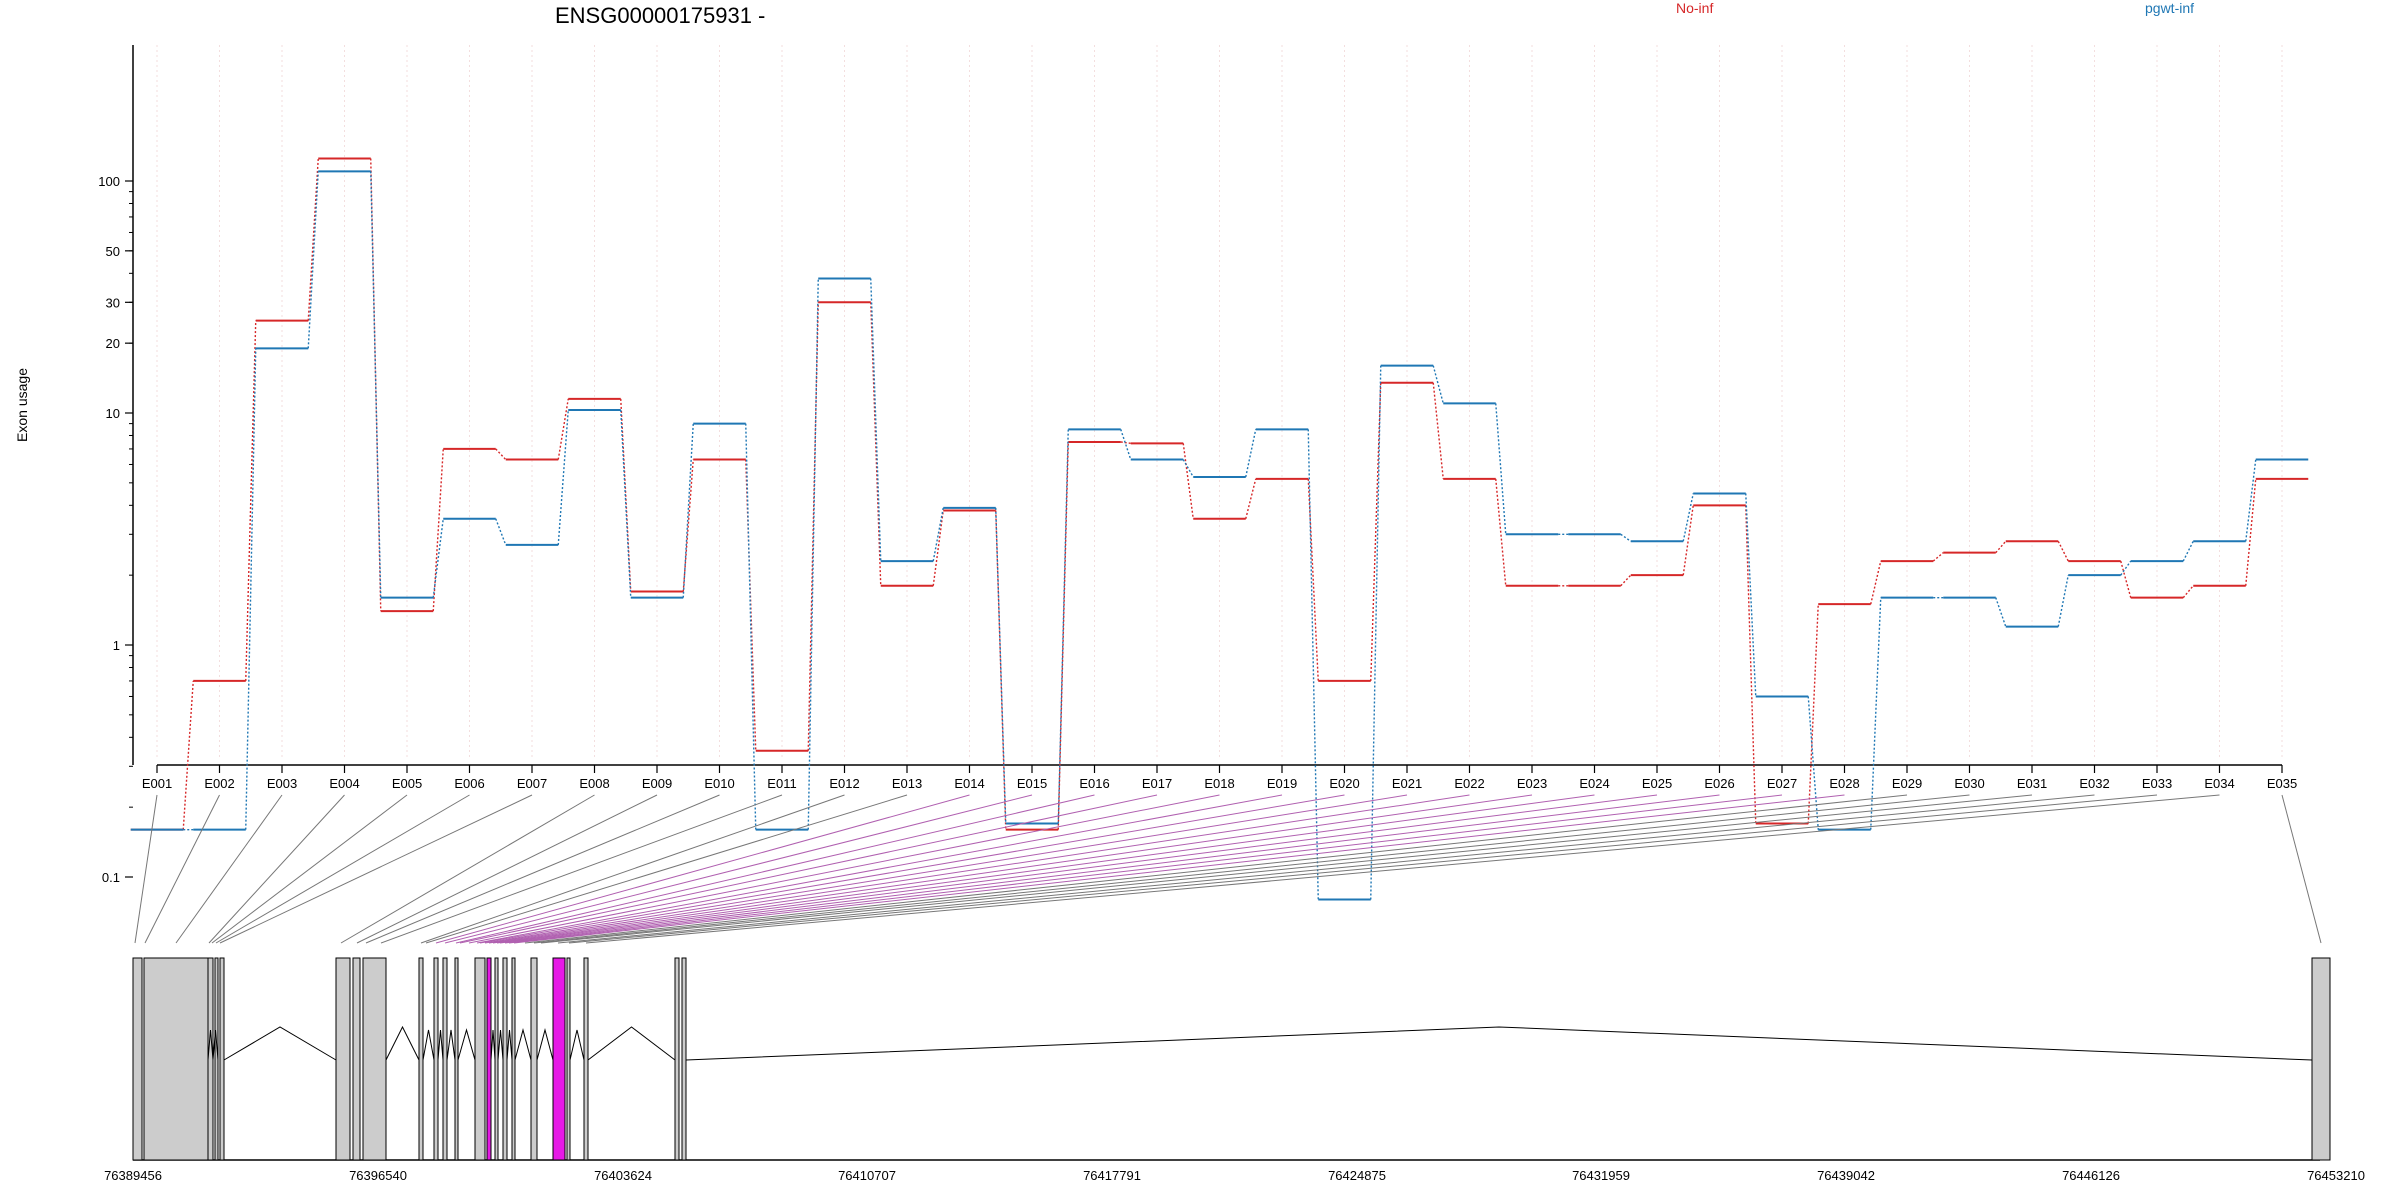 Image resolution: width=2400 pixels, height=1200 pixels. Describe the element at coordinates (219, 783) in the screenshot. I see `exon-label-e002: E002` at that location.